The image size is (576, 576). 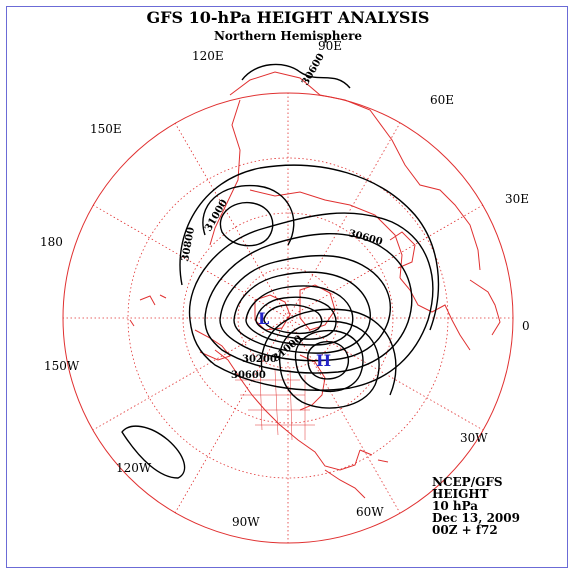 What do you see at coordinates (263, 318) in the screenshot?
I see `low-pressure-marker: L` at bounding box center [263, 318].